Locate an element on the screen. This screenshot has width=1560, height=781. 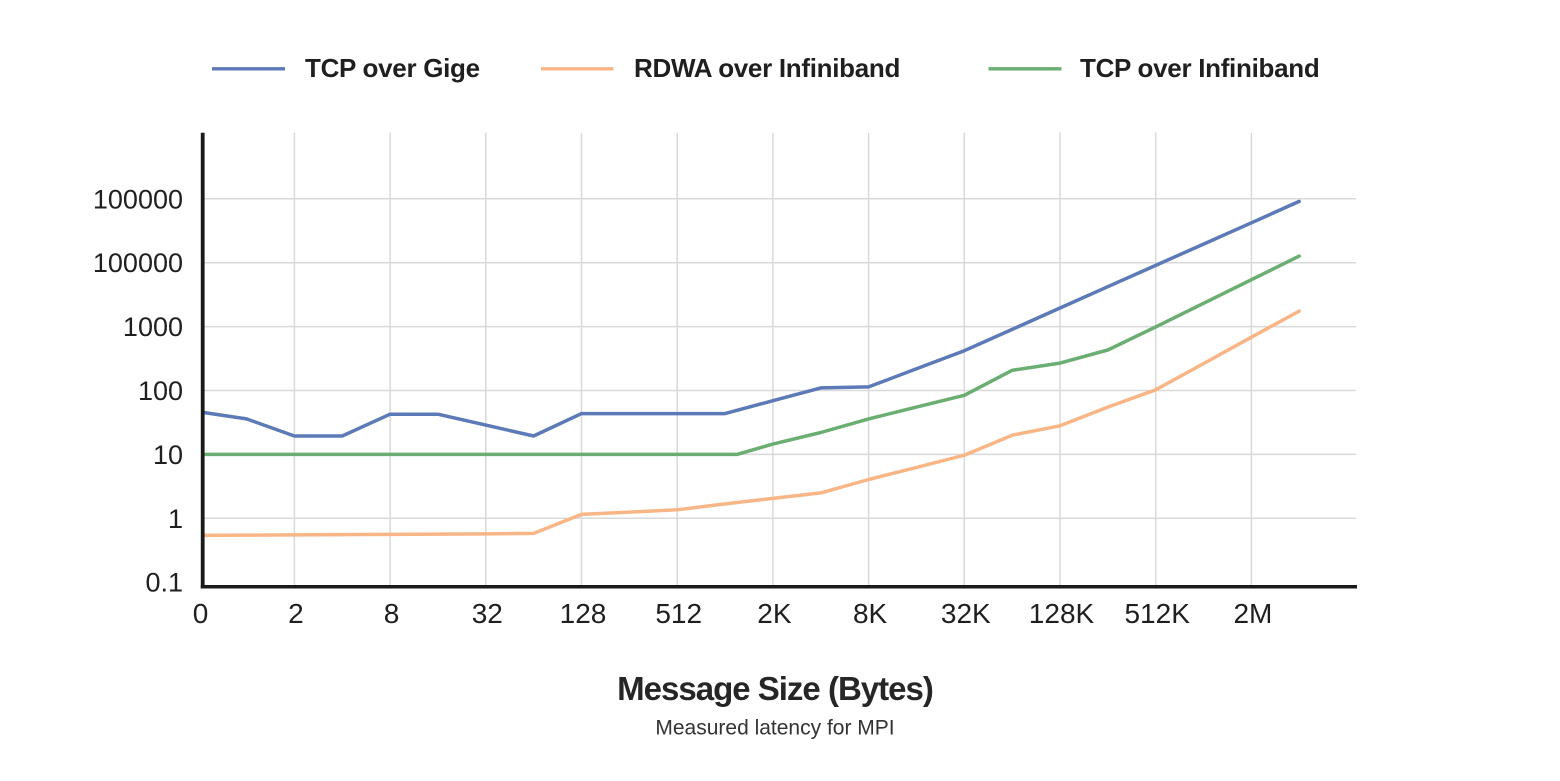
svg-text: Message Size (Bytes) is located at coordinates (775, 688).